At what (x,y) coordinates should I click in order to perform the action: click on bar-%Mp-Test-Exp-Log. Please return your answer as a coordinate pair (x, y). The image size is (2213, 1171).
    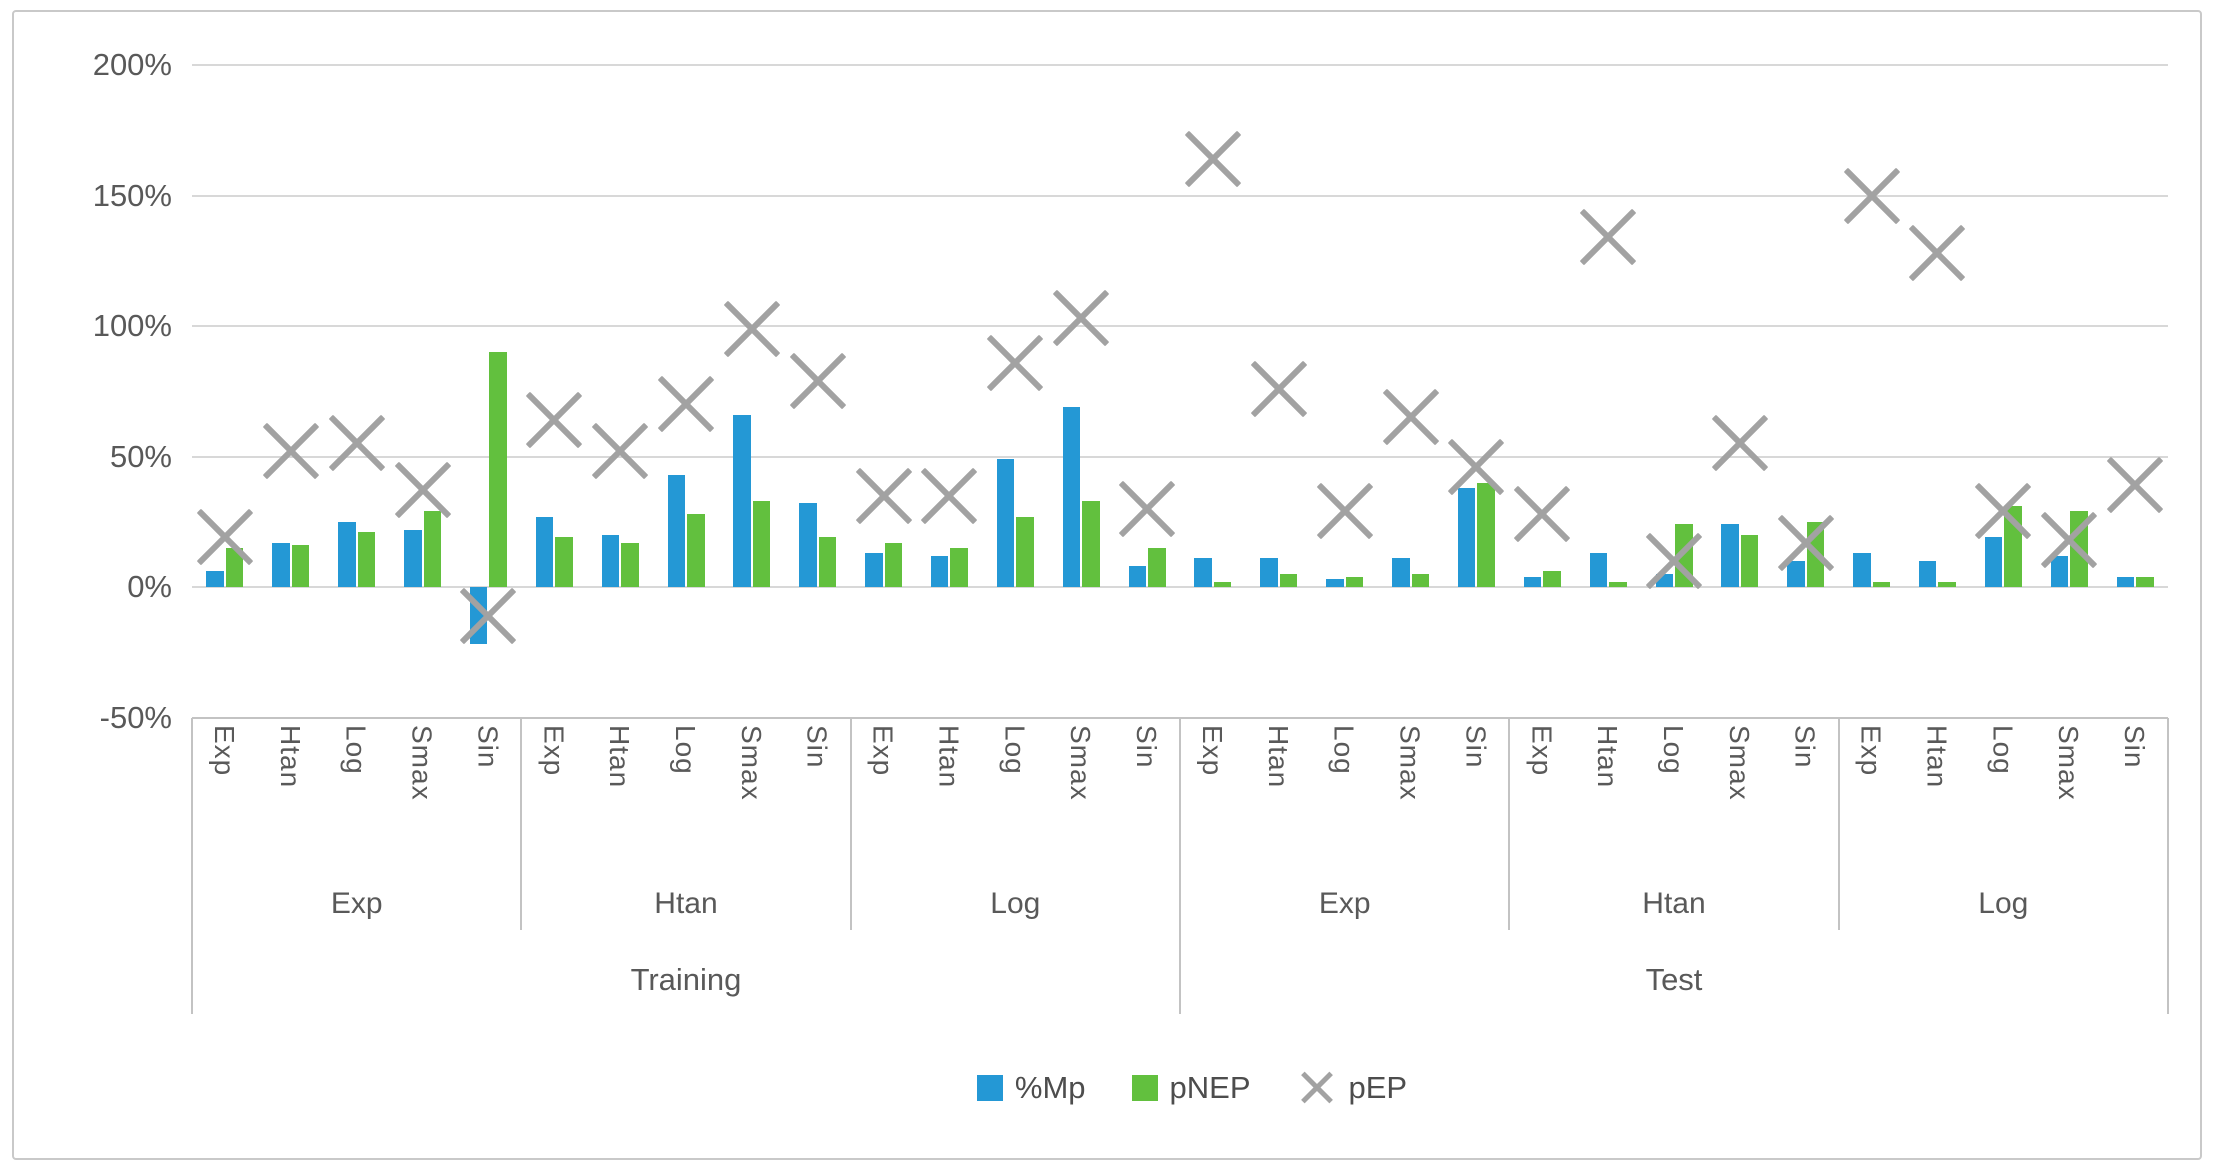
    Looking at the image, I should click on (1335, 583).